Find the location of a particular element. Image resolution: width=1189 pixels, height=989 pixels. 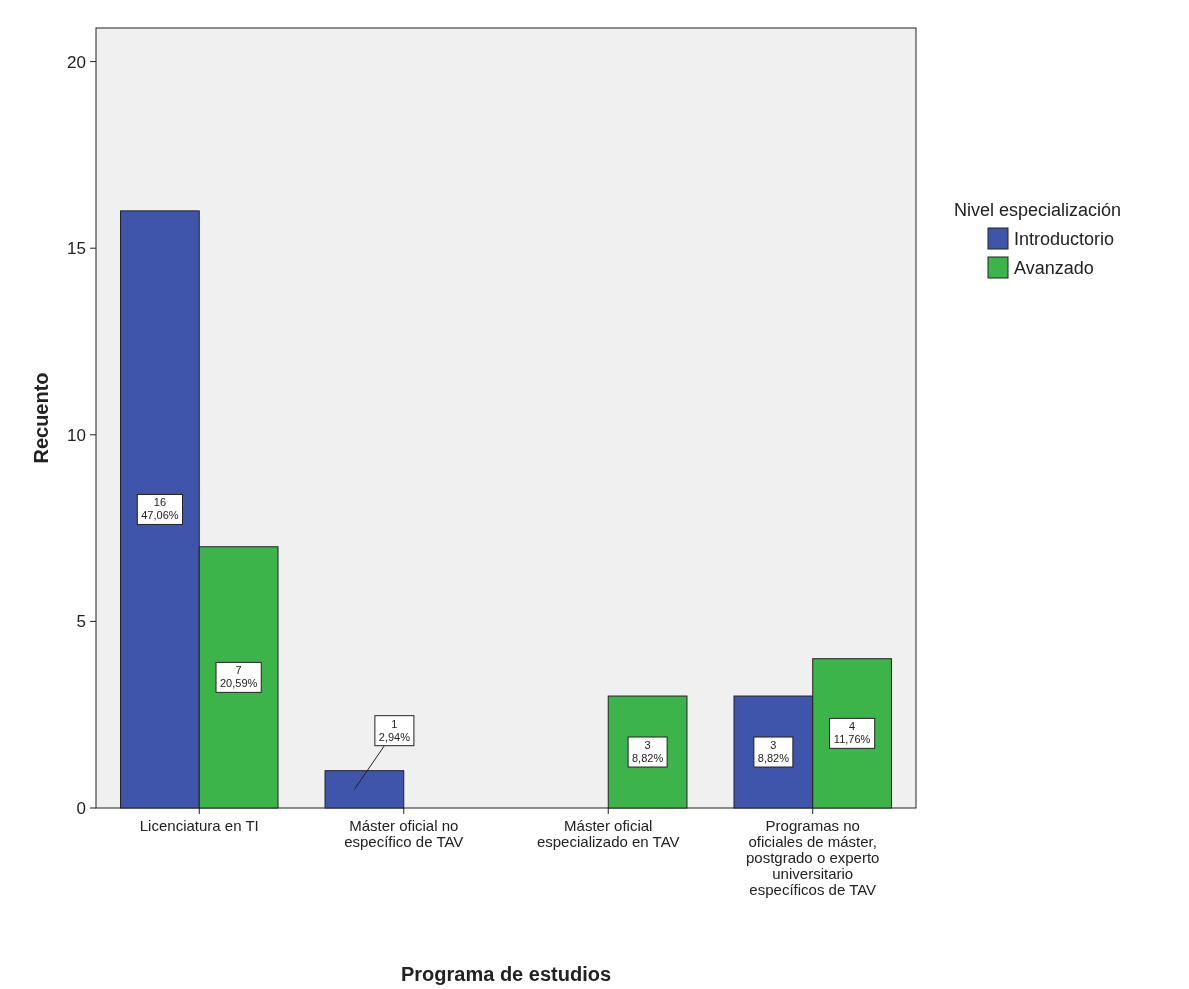

x-axis-title: Programa de estudios is located at coordinates (506, 974).